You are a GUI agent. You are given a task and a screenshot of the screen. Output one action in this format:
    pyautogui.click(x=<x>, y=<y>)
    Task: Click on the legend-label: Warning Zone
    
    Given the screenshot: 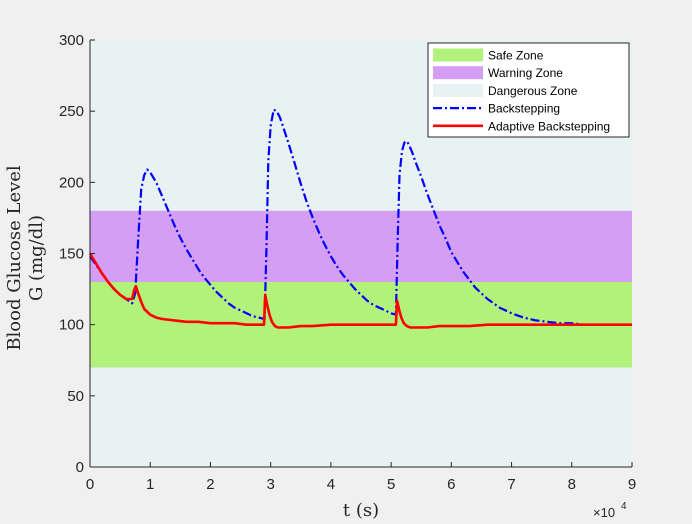 What is the action you would take?
    pyautogui.click(x=525, y=73)
    